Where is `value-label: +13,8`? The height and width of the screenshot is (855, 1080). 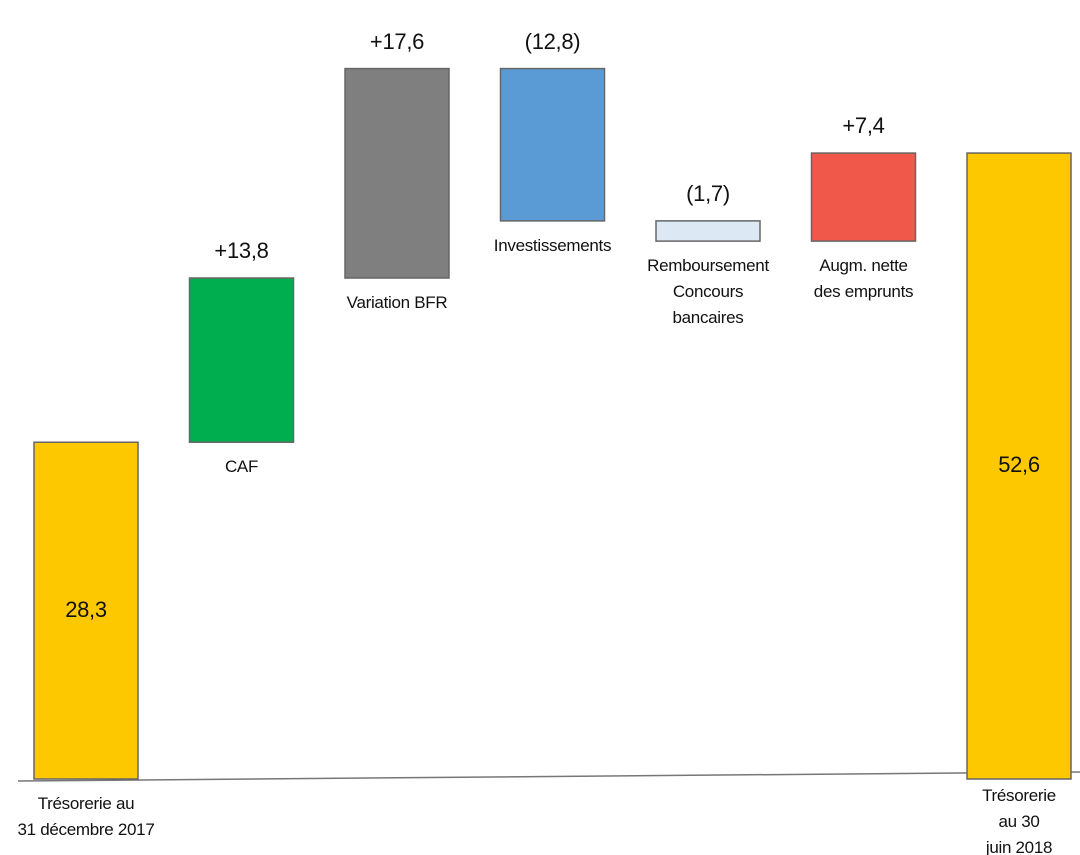 value-label: +13,8 is located at coordinates (241, 250).